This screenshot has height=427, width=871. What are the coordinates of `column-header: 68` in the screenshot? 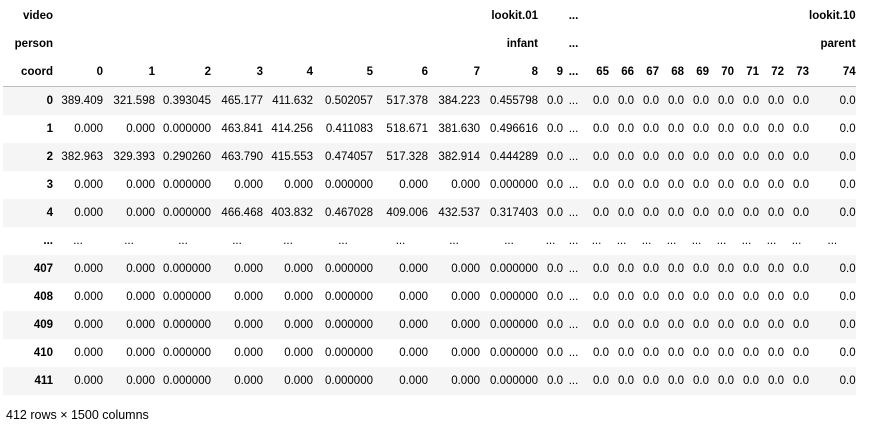 It's located at (671, 72).